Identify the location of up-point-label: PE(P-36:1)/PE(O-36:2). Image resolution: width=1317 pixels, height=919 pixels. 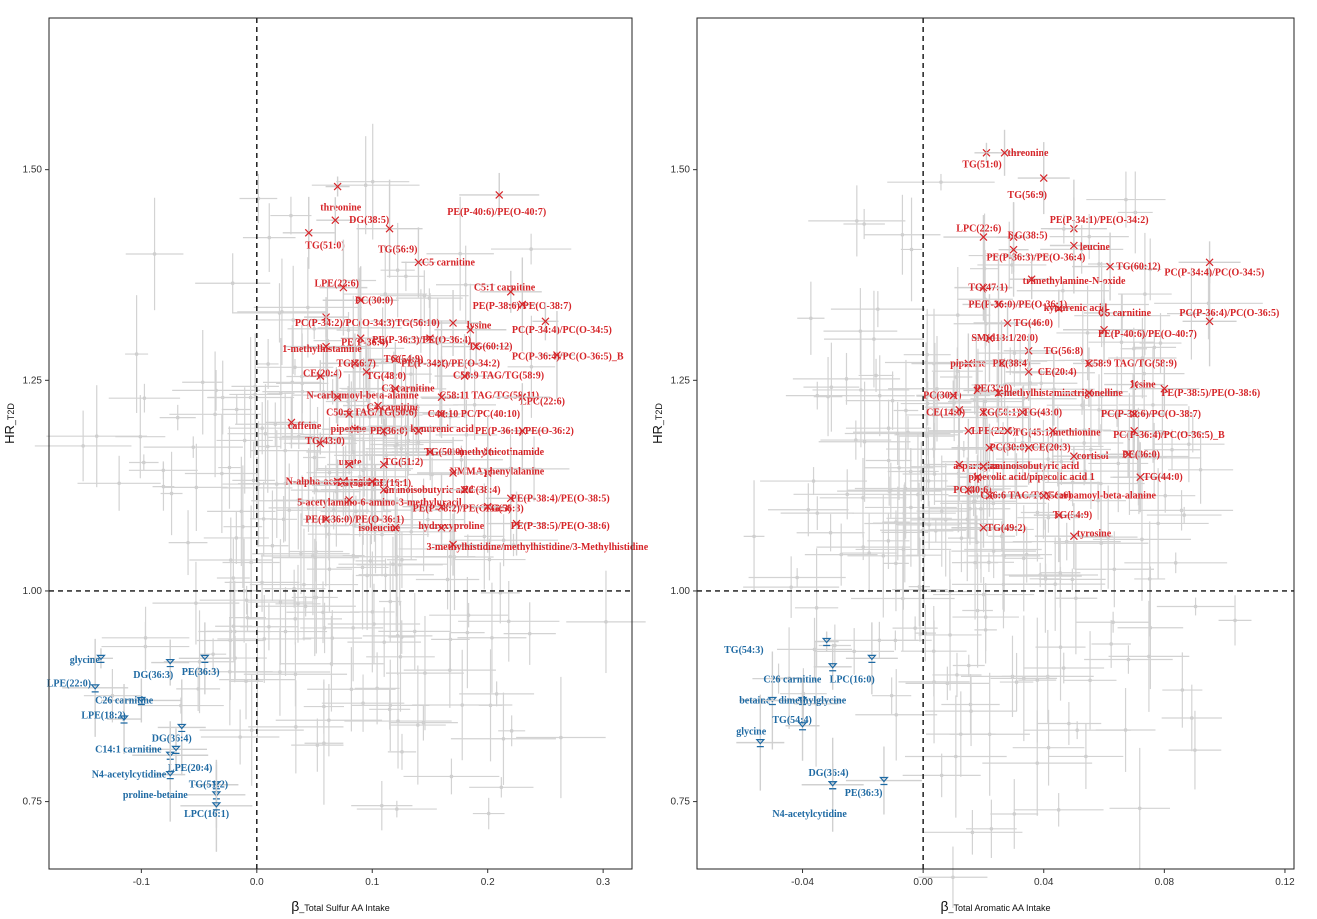
(524, 431).